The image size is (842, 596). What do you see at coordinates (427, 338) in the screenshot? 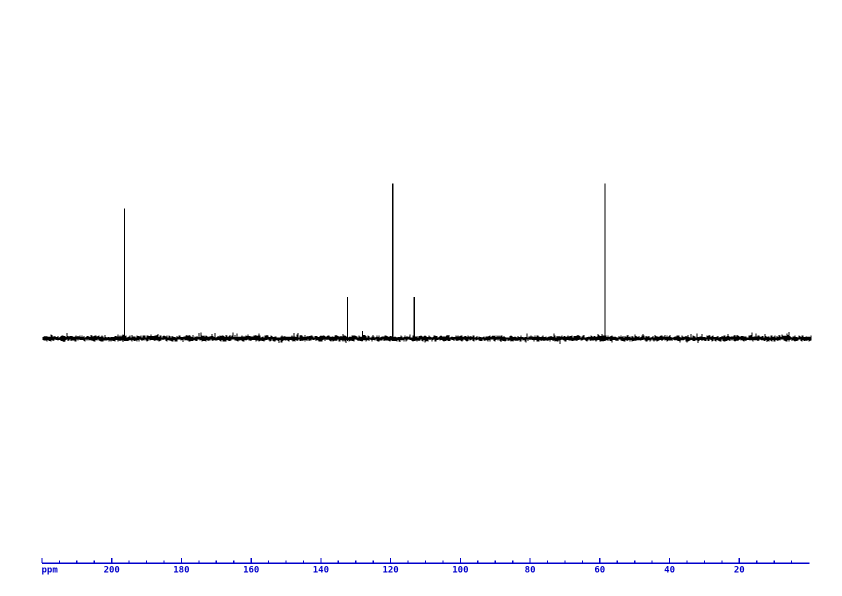
I see `baseline-noise-trace` at bounding box center [427, 338].